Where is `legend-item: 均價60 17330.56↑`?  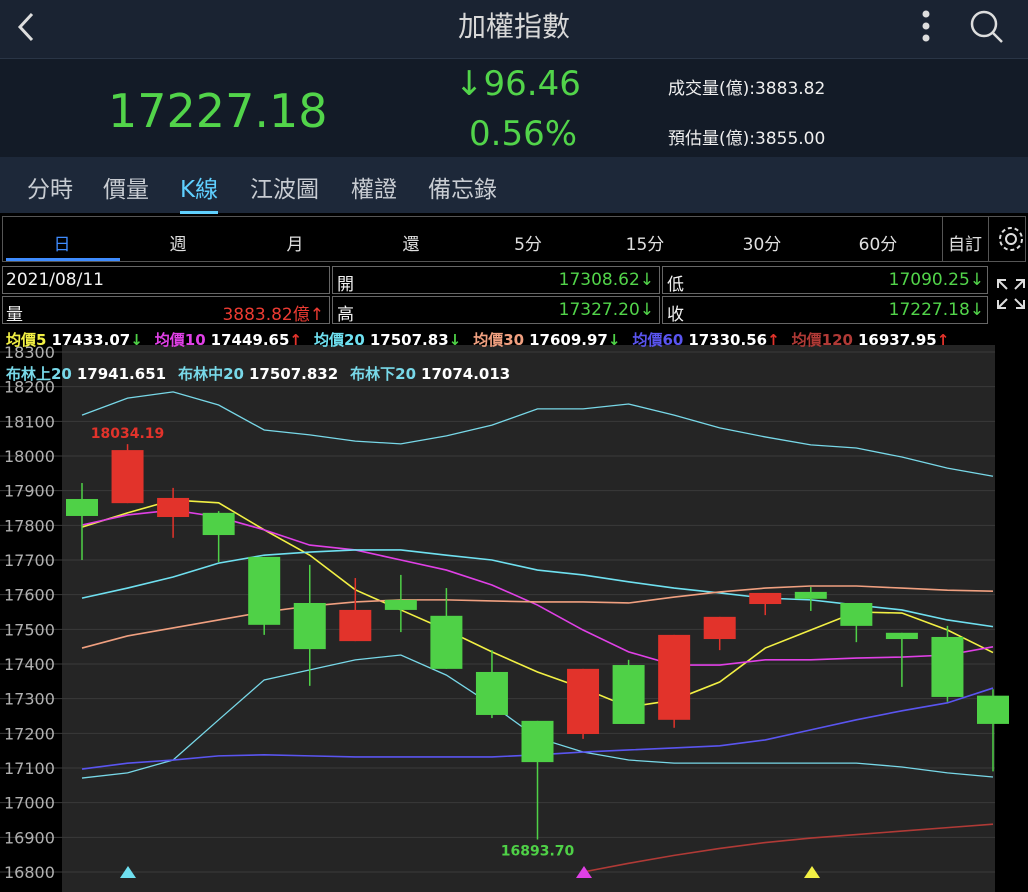
legend-item: 均價60 17330.56↑ is located at coordinates (705, 339).